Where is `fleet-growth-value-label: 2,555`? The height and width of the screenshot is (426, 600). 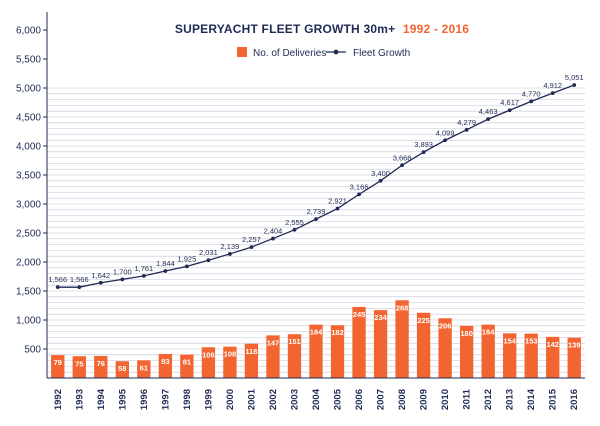
fleet-growth-value-label: 2,555 is located at coordinates (294, 222).